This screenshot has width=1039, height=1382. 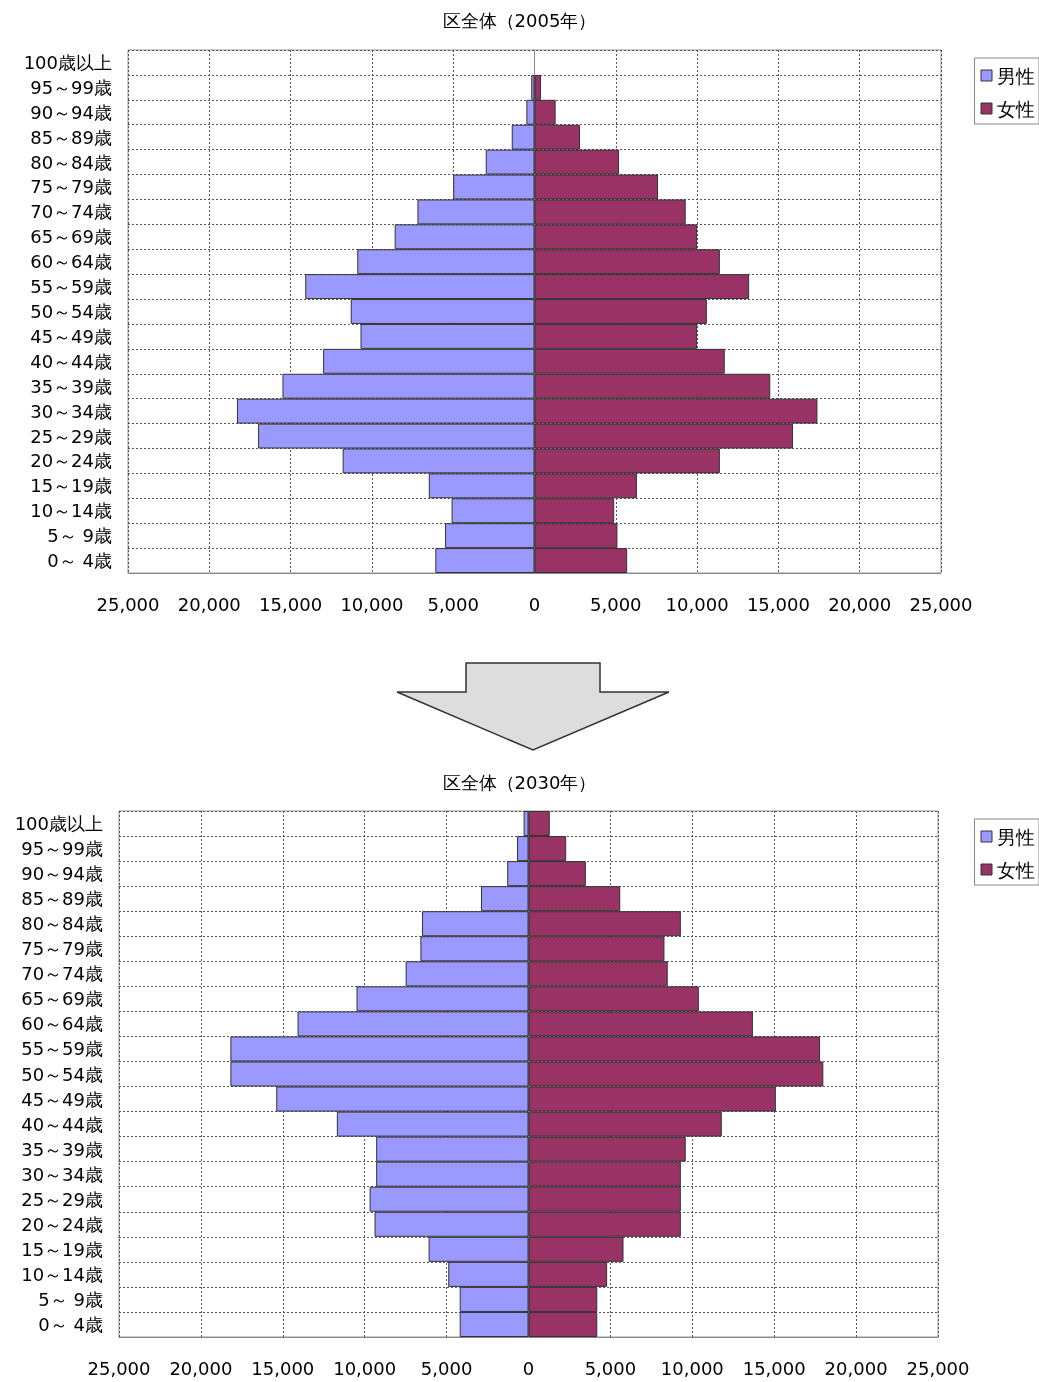 What do you see at coordinates (519, 782) in the screenshot?
I see `chart-title: 区全体（2030年）` at bounding box center [519, 782].